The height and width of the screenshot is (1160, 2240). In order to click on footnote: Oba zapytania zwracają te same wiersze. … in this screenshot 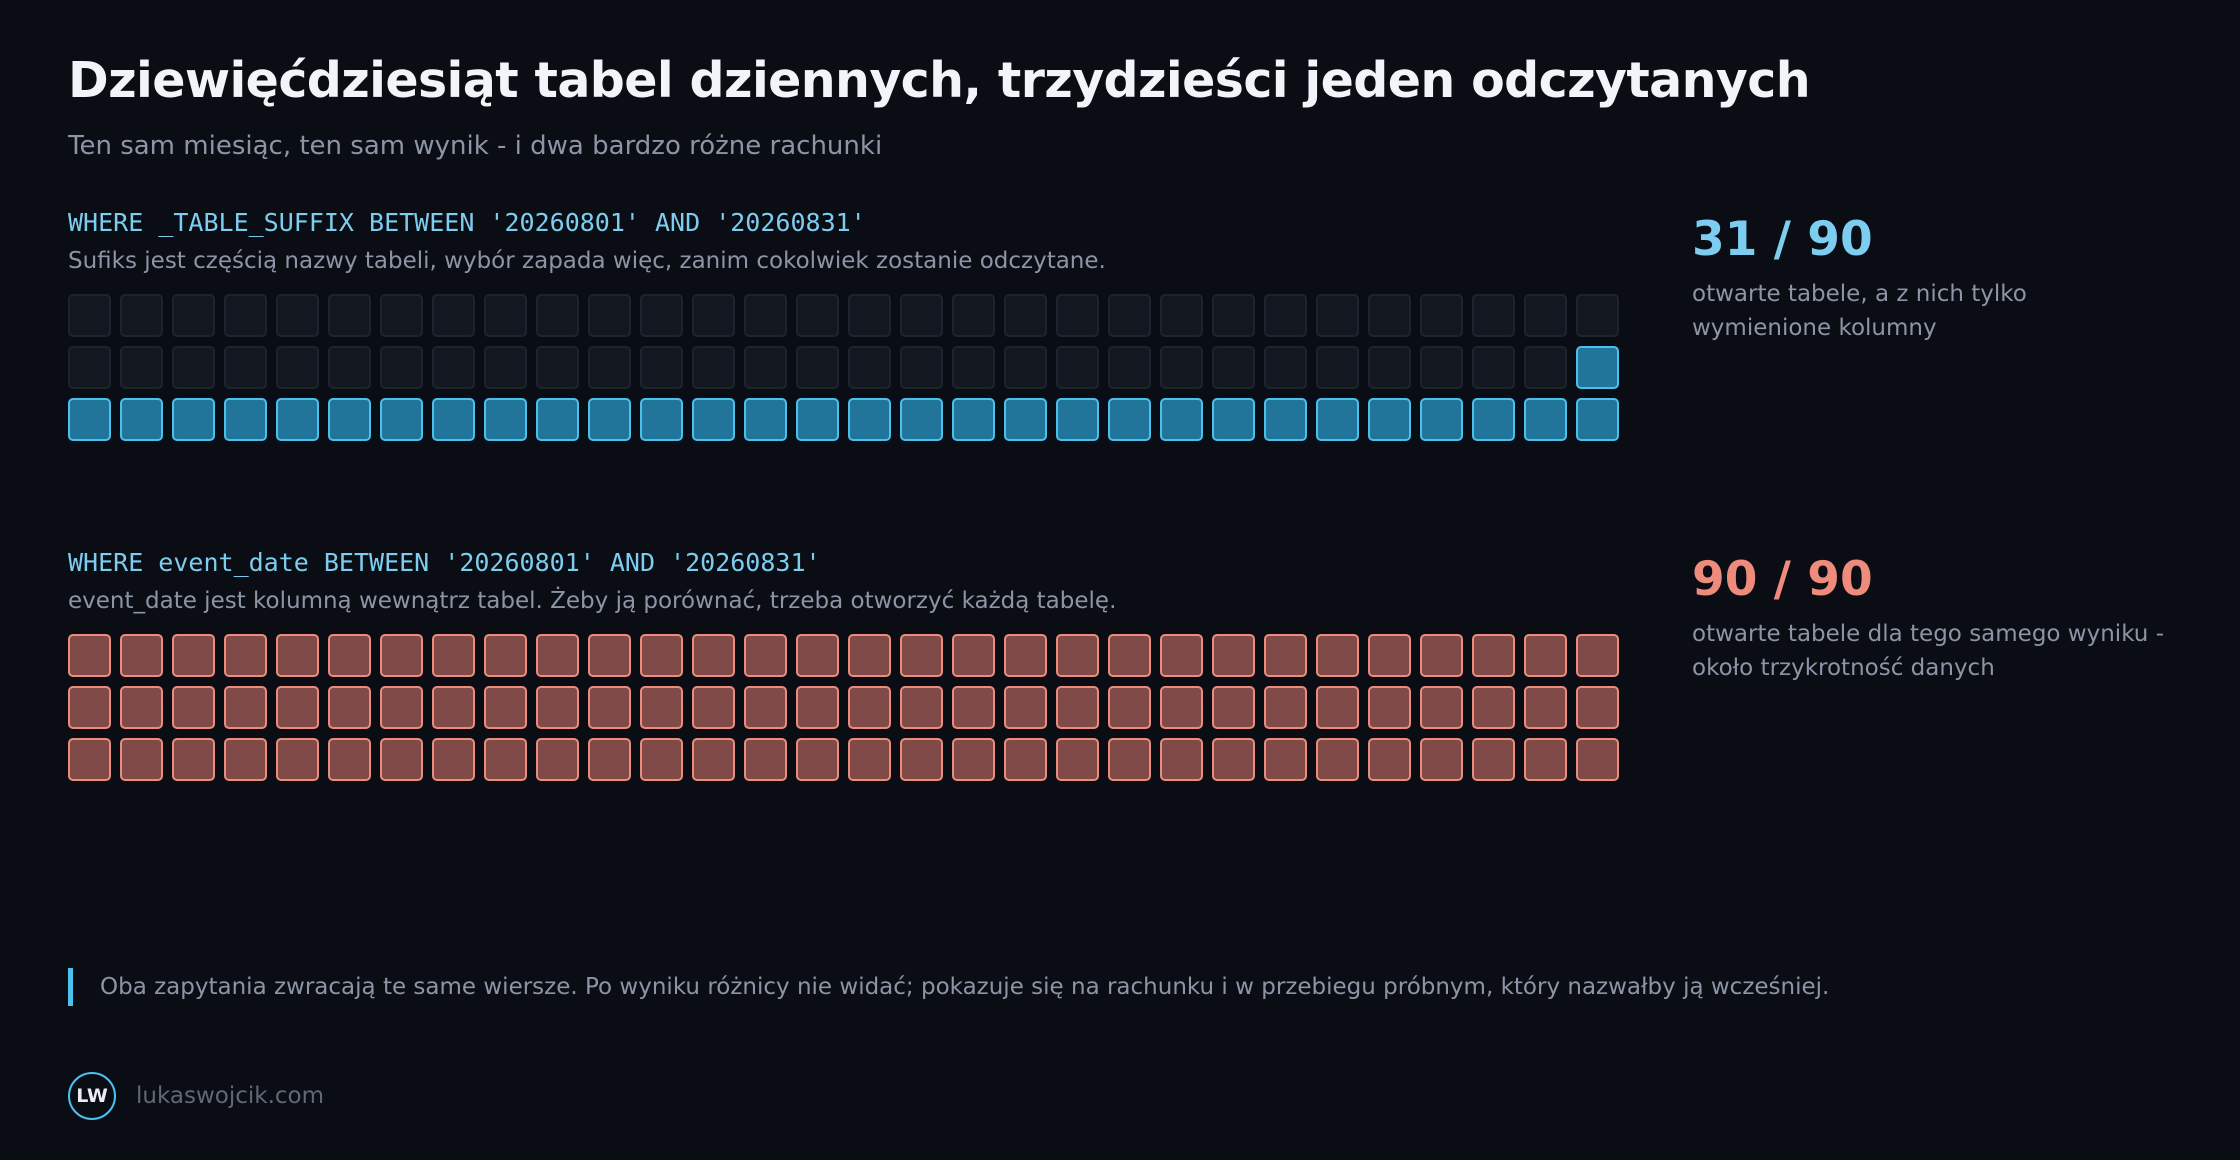, I will do `click(948, 987)`.